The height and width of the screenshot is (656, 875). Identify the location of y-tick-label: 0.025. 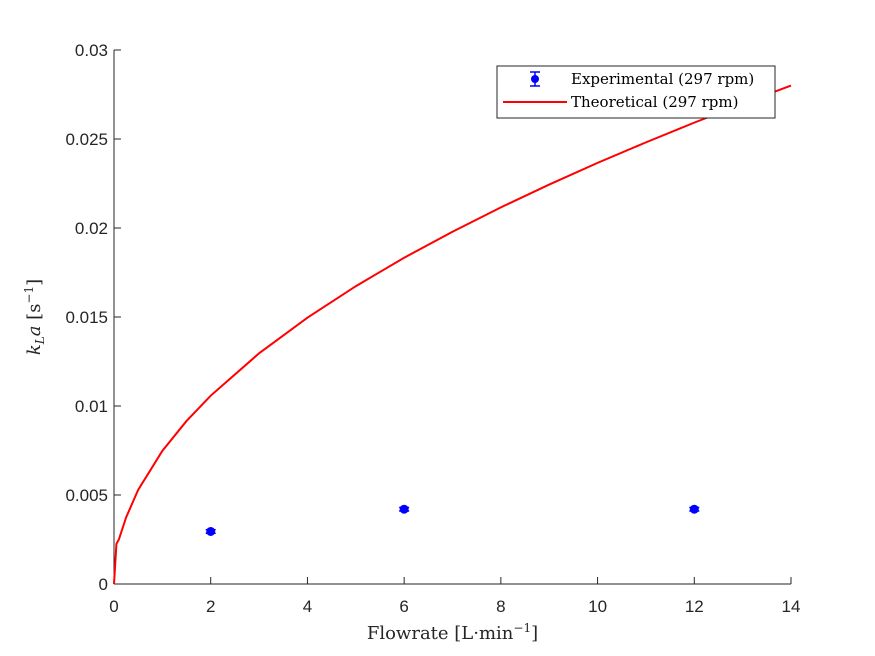
(86, 139).